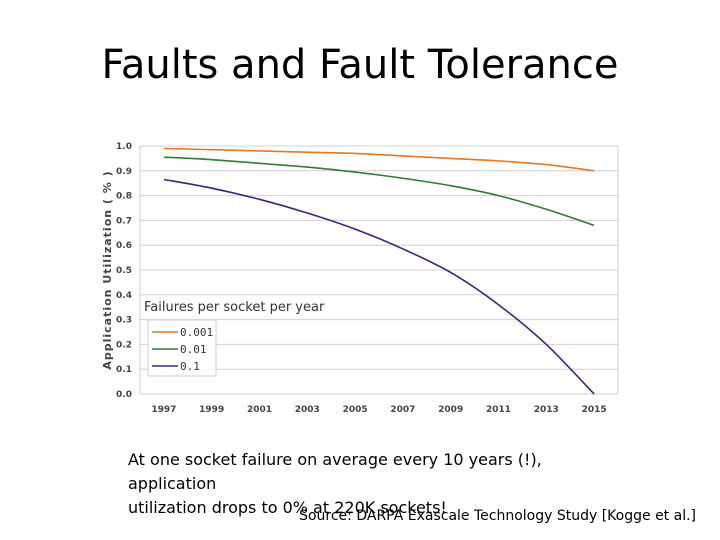 This screenshot has height=540, width=720. Describe the element at coordinates (124, 197) in the screenshot. I see `y-tick-label: 0.8` at that location.